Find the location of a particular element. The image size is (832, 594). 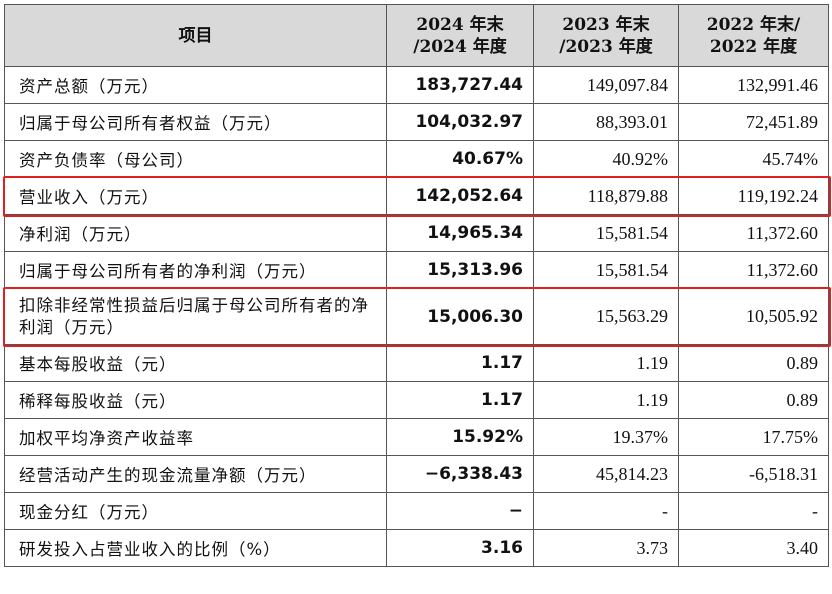

value-2024: 142,052.64 is located at coordinates (460, 196).